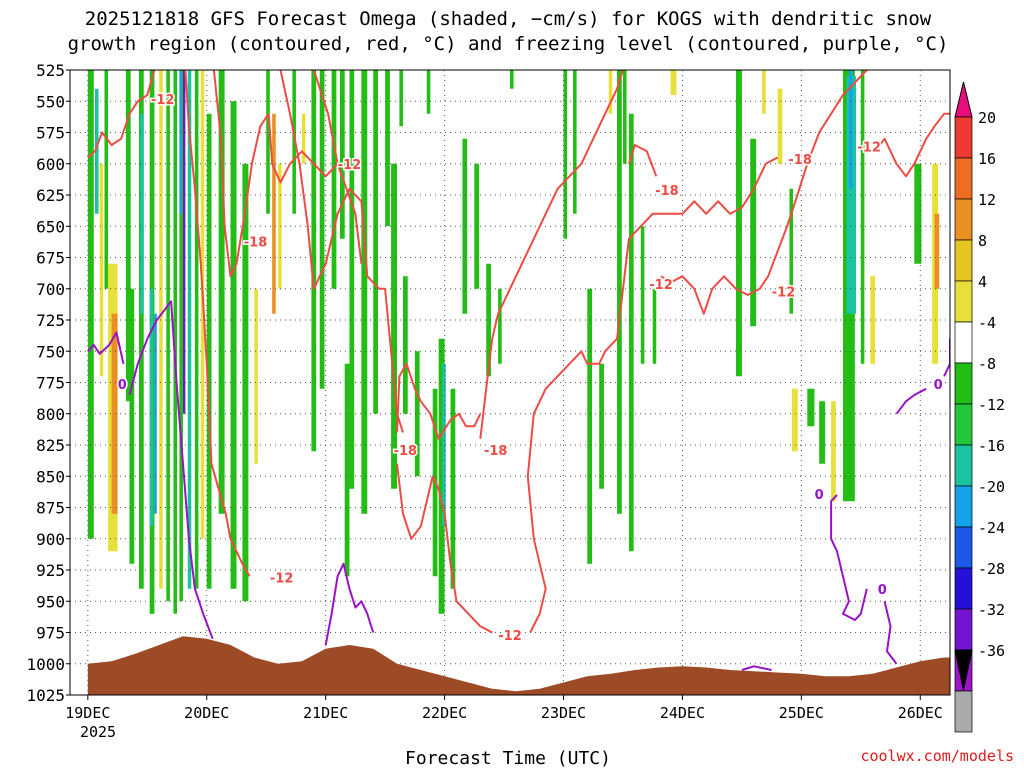 The height and width of the screenshot is (768, 1024). Describe the element at coordinates (991, 405) in the screenshot. I see `colorbar-tick-7: -12` at that location.